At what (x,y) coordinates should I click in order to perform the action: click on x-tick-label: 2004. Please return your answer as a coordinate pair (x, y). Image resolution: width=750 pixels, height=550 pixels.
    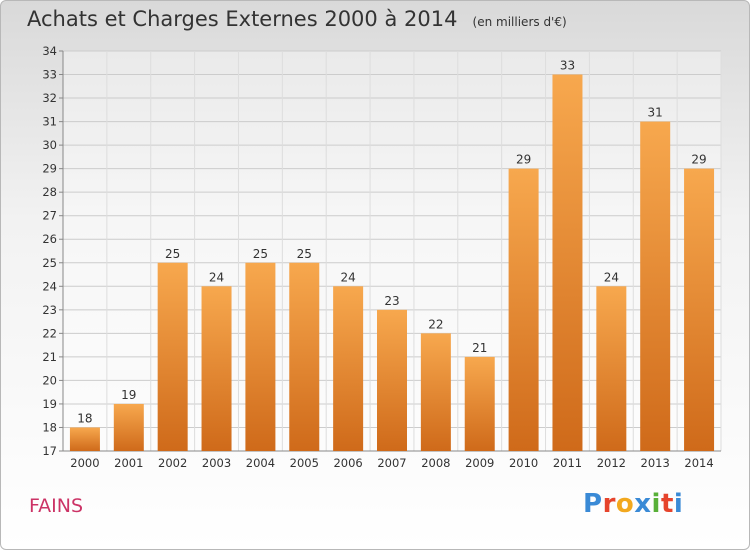
    Looking at the image, I should click on (260, 463).